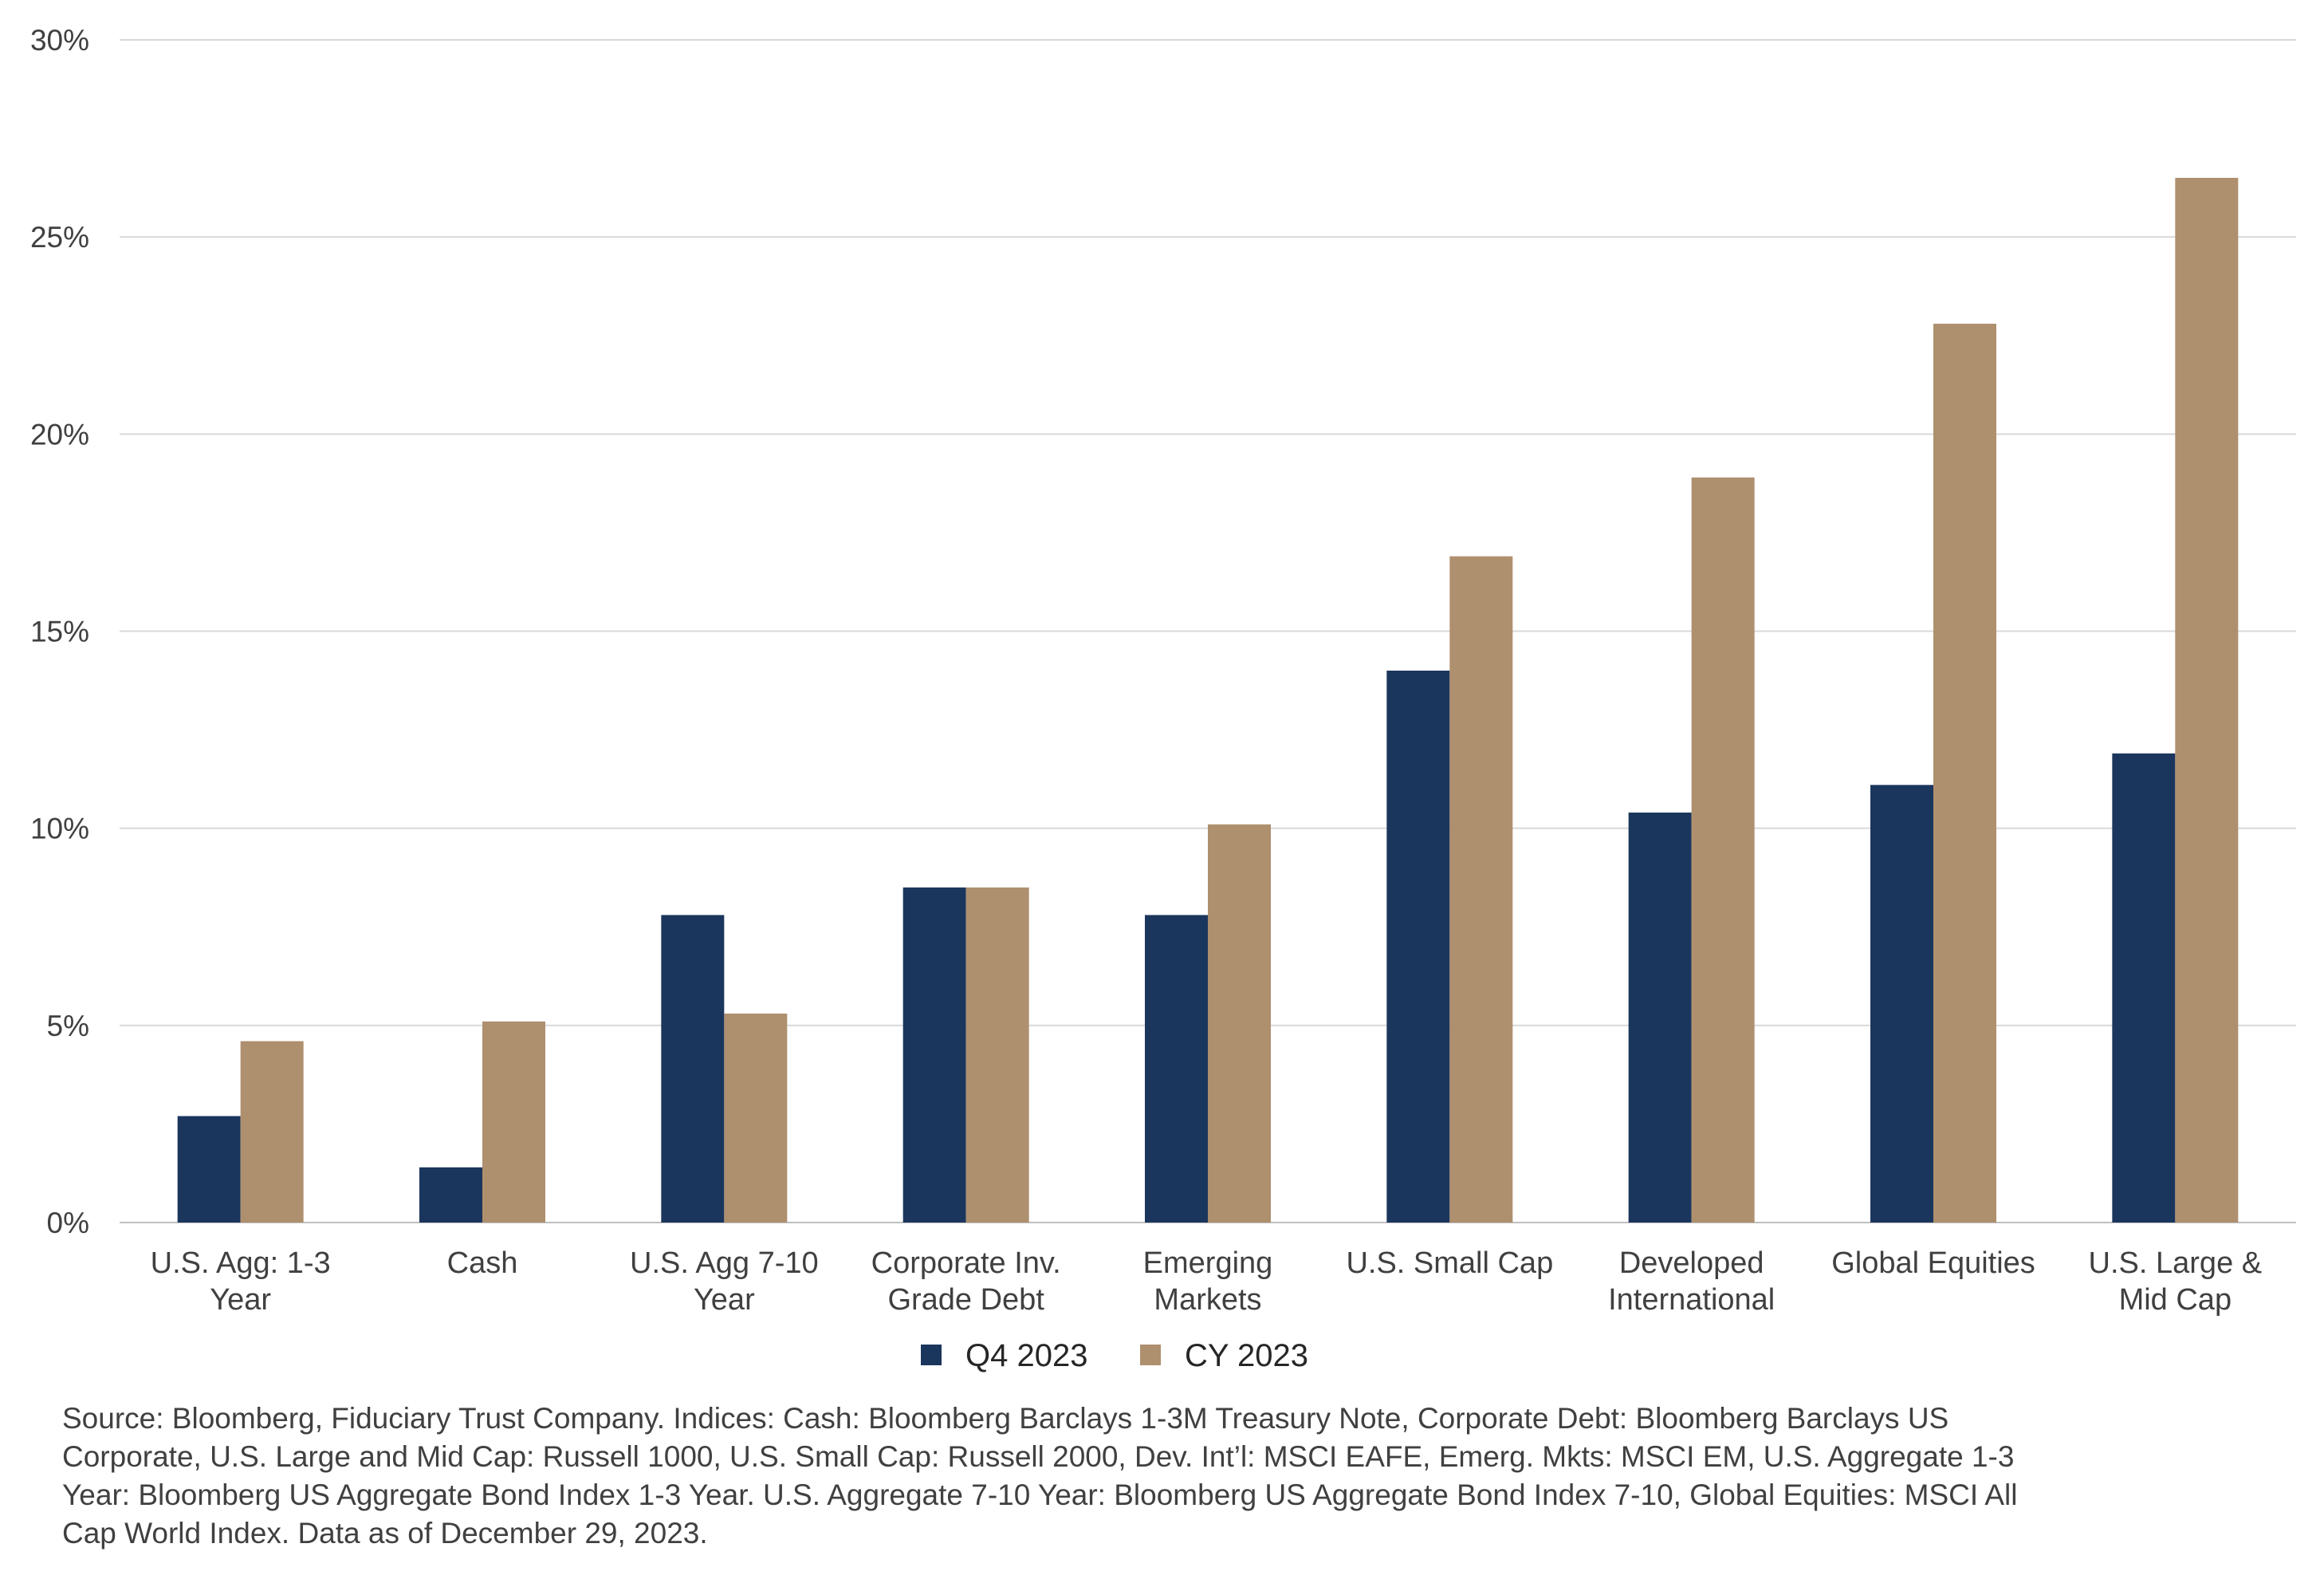 This screenshot has height=1579, width=2324. I want to click on y-tick-label: 30%, so click(59, 40).